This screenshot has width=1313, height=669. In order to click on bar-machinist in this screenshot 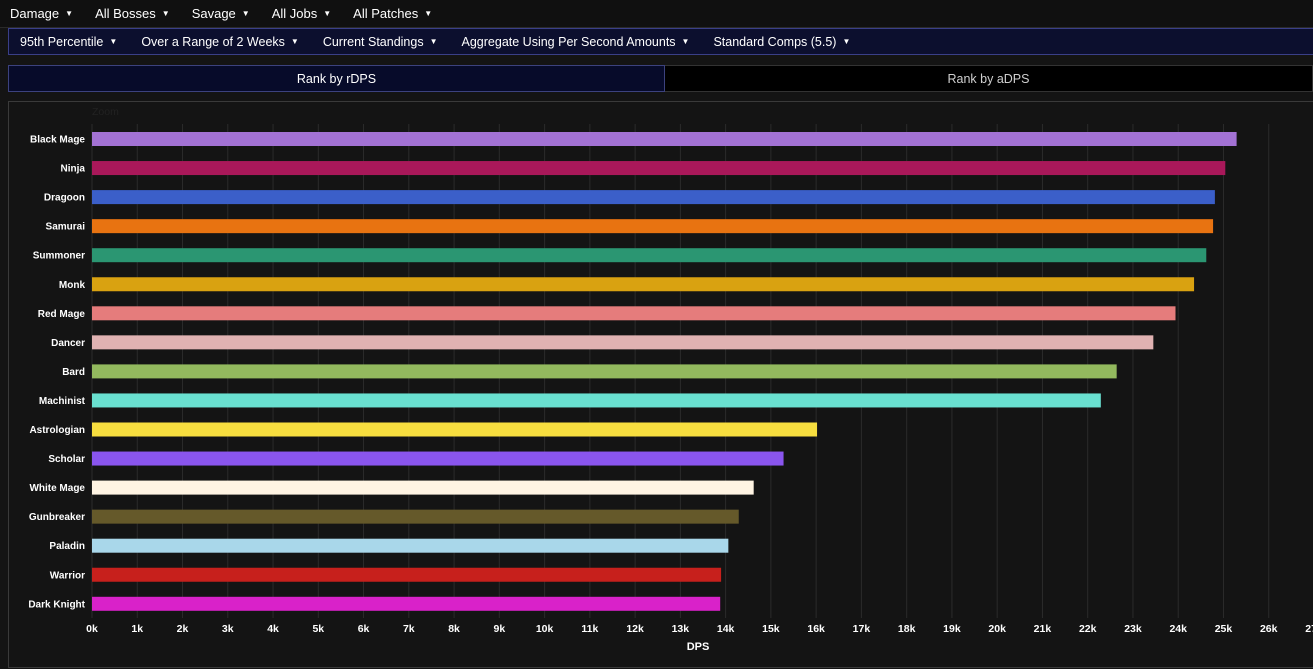, I will do `click(596, 400)`.